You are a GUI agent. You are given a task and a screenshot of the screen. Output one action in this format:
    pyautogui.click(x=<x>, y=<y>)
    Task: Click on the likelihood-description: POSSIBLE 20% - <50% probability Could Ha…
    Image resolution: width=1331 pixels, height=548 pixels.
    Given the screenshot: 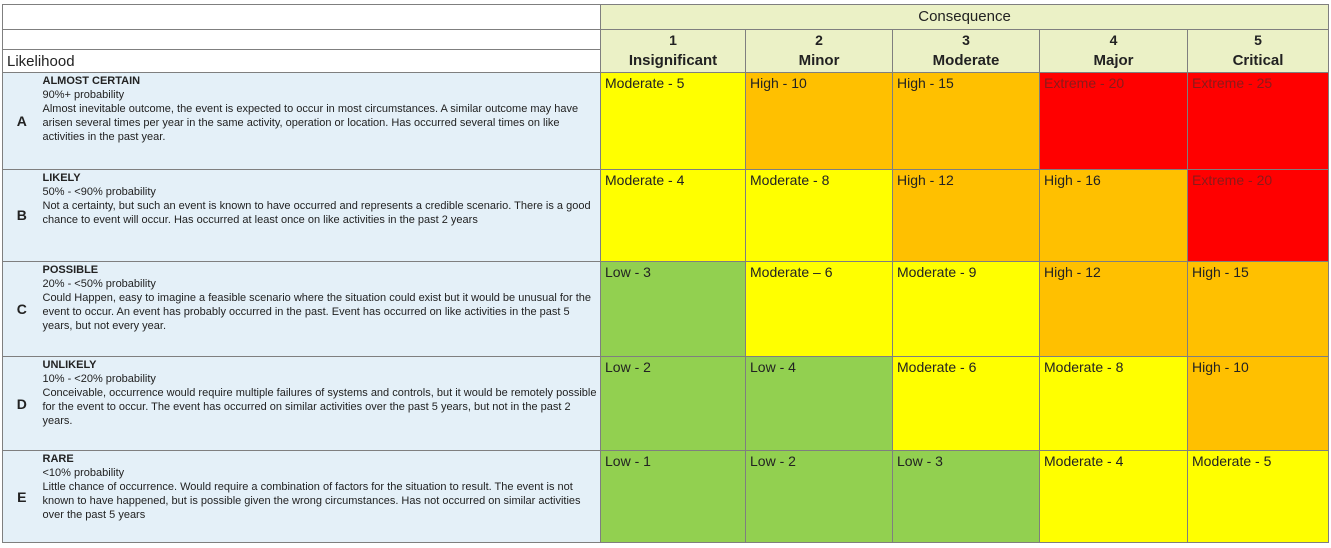 What is the action you would take?
    pyautogui.click(x=320, y=309)
    